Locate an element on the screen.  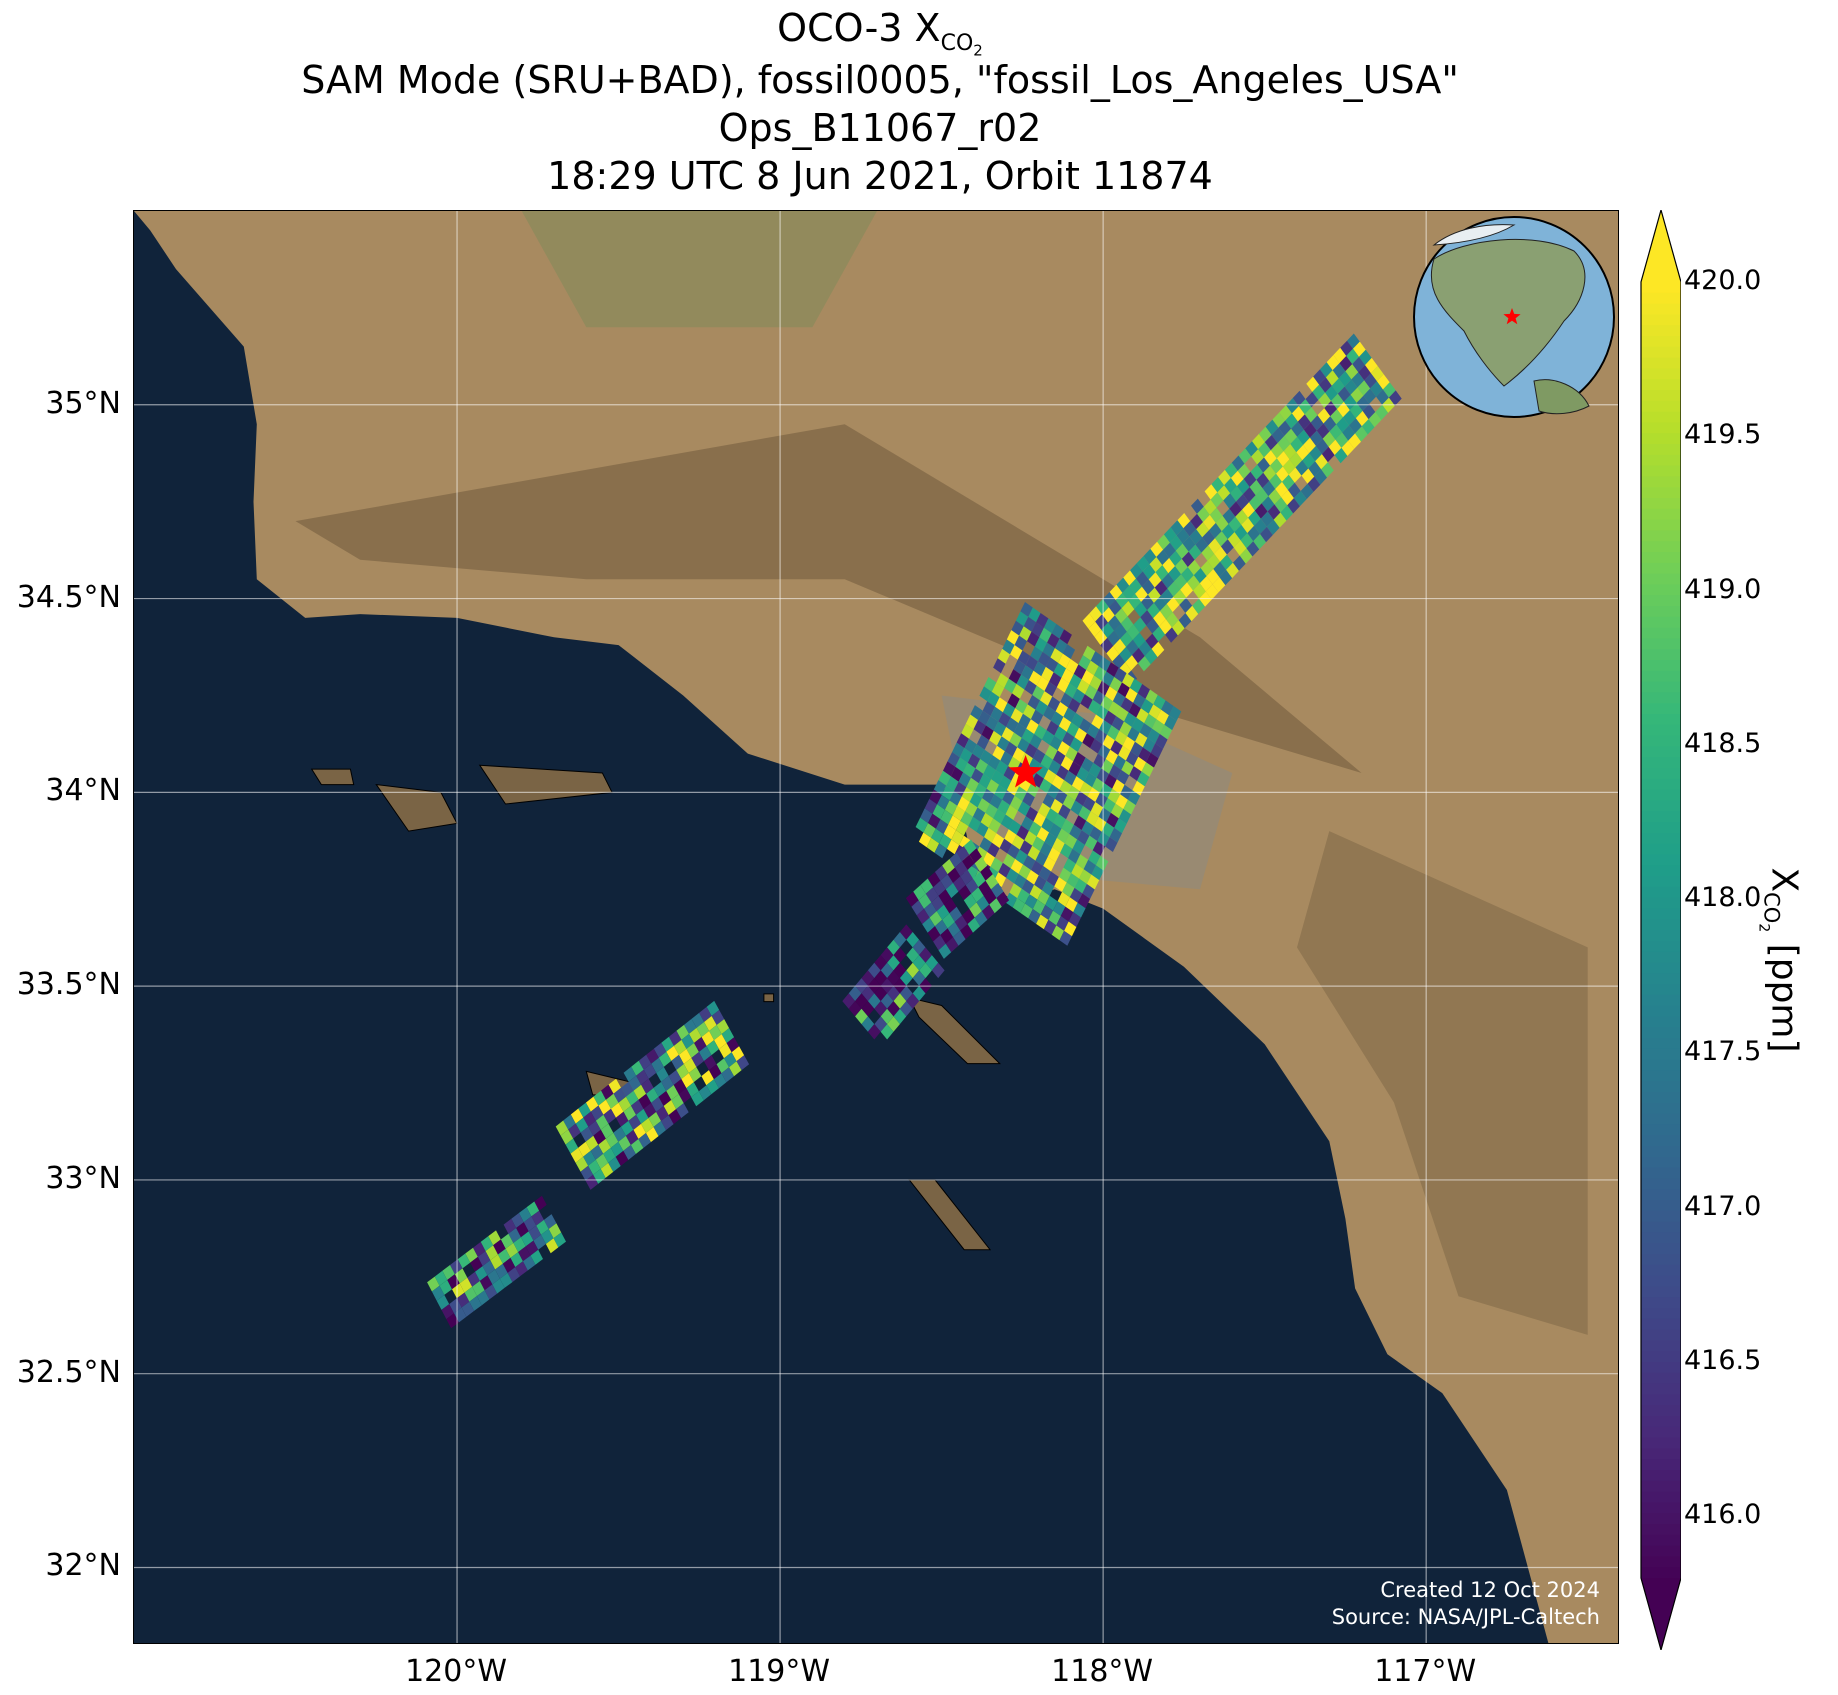
santa-catalina-island is located at coordinates (955, 1031).